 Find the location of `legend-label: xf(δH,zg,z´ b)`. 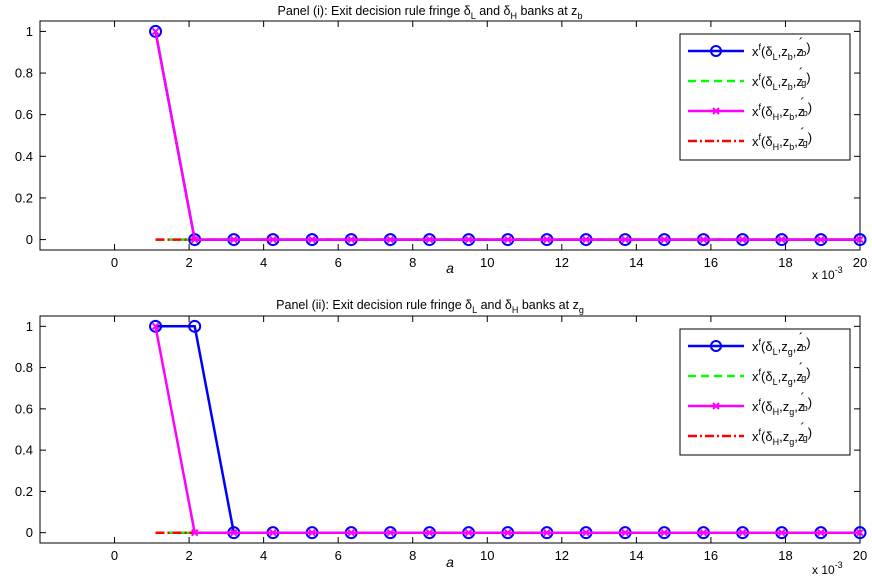

legend-label: xf(δH,zg,z´ b) is located at coordinates (782, 403).